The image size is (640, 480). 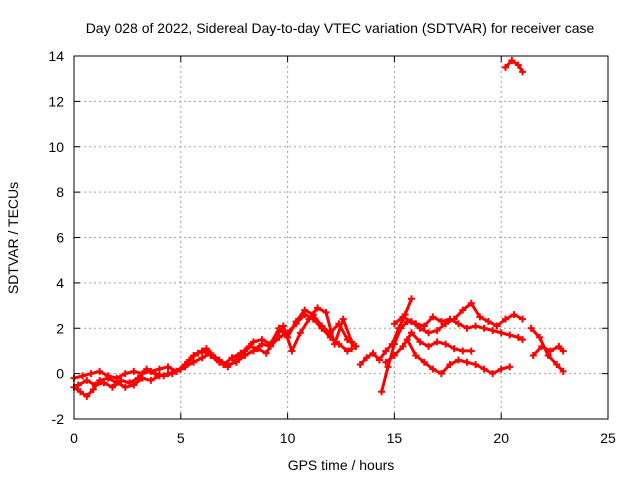 What do you see at coordinates (608, 438) in the screenshot?
I see `x-tick-label: 25` at bounding box center [608, 438].